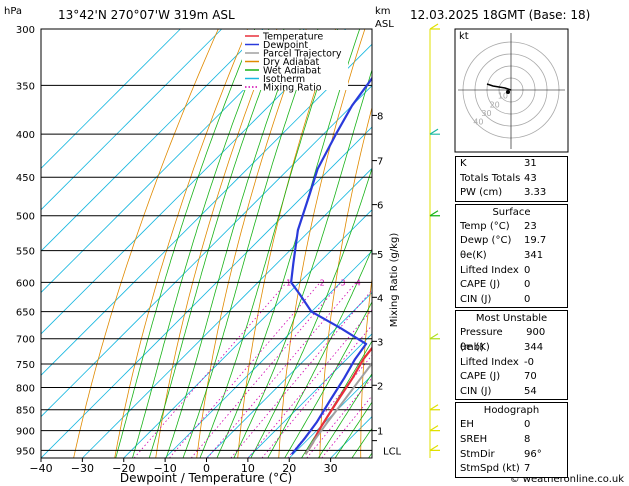 The width and height of the screenshot is (629, 486). I want to click on legend-label: Dewpoint, so click(285, 45).